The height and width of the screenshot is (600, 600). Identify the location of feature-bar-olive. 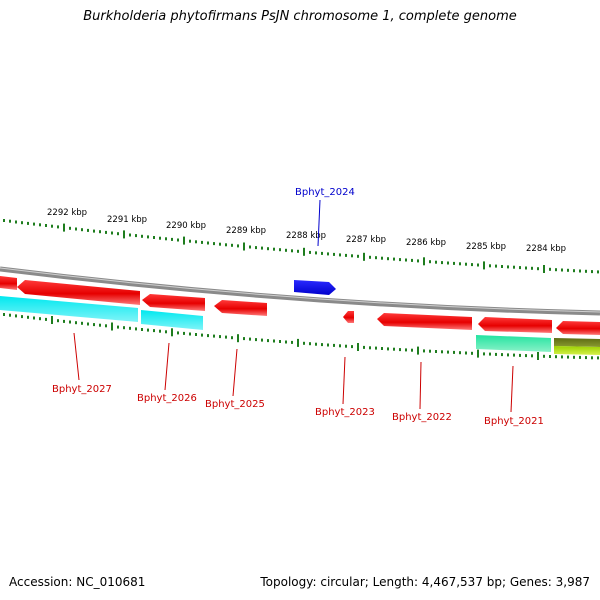
(577, 342).